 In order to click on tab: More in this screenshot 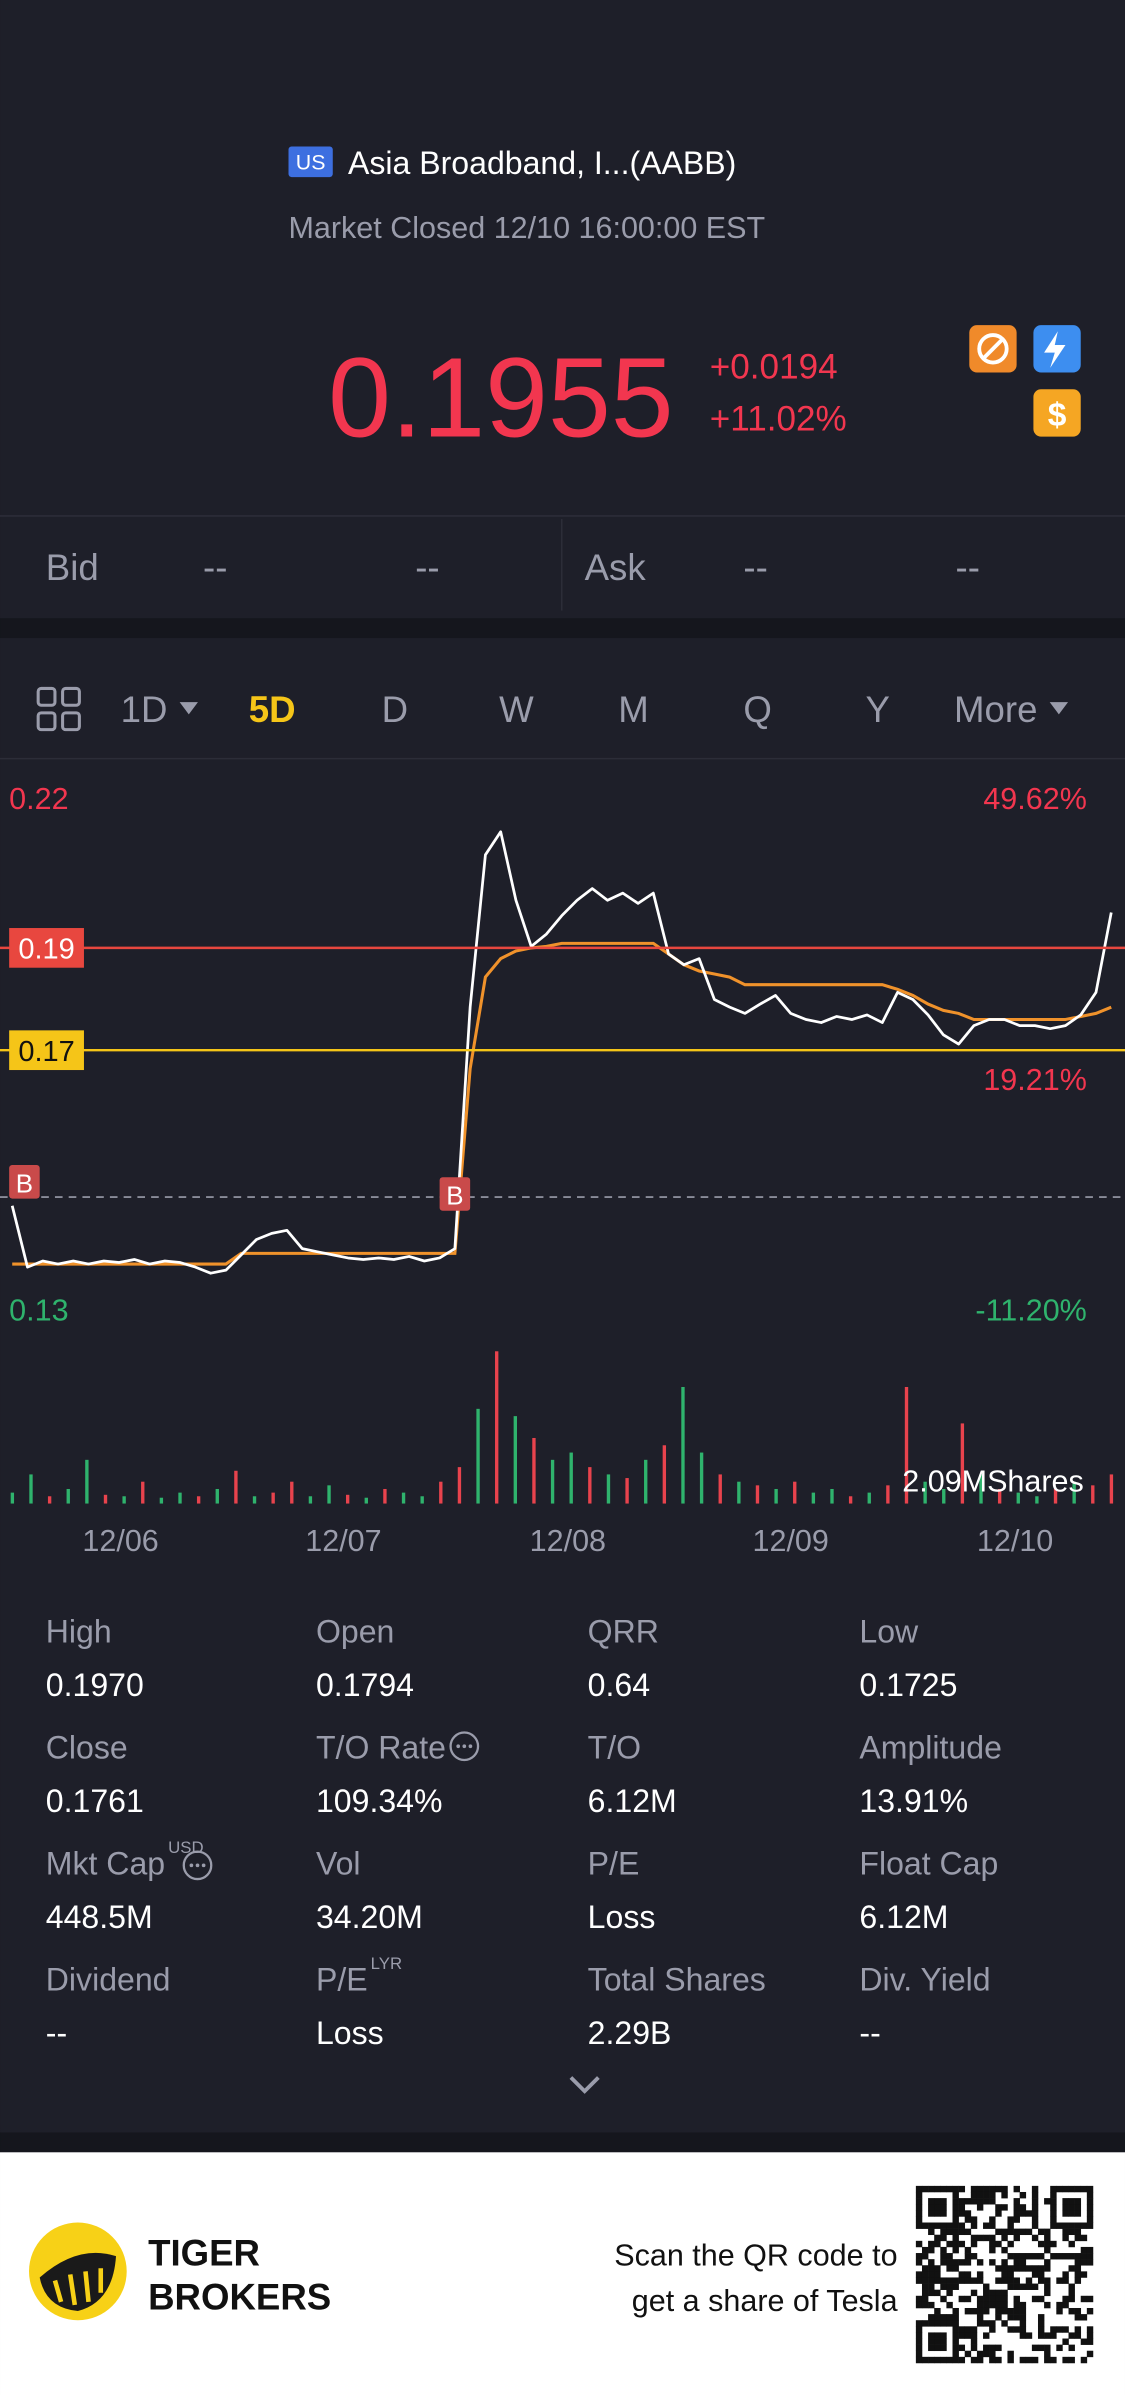, I will do `click(995, 709)`.